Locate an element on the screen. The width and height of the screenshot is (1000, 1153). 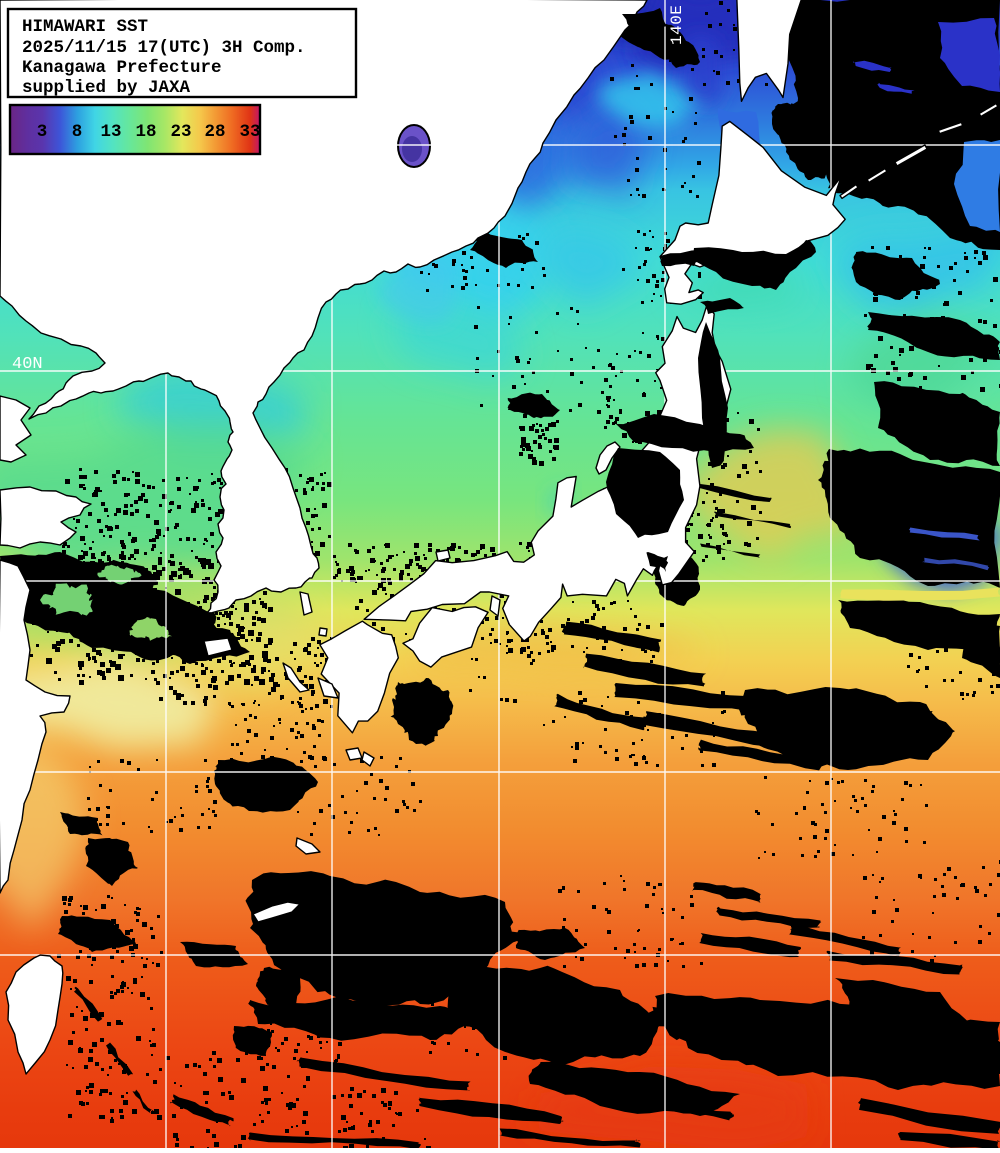
svg-text: 13 is located at coordinates (110, 132).